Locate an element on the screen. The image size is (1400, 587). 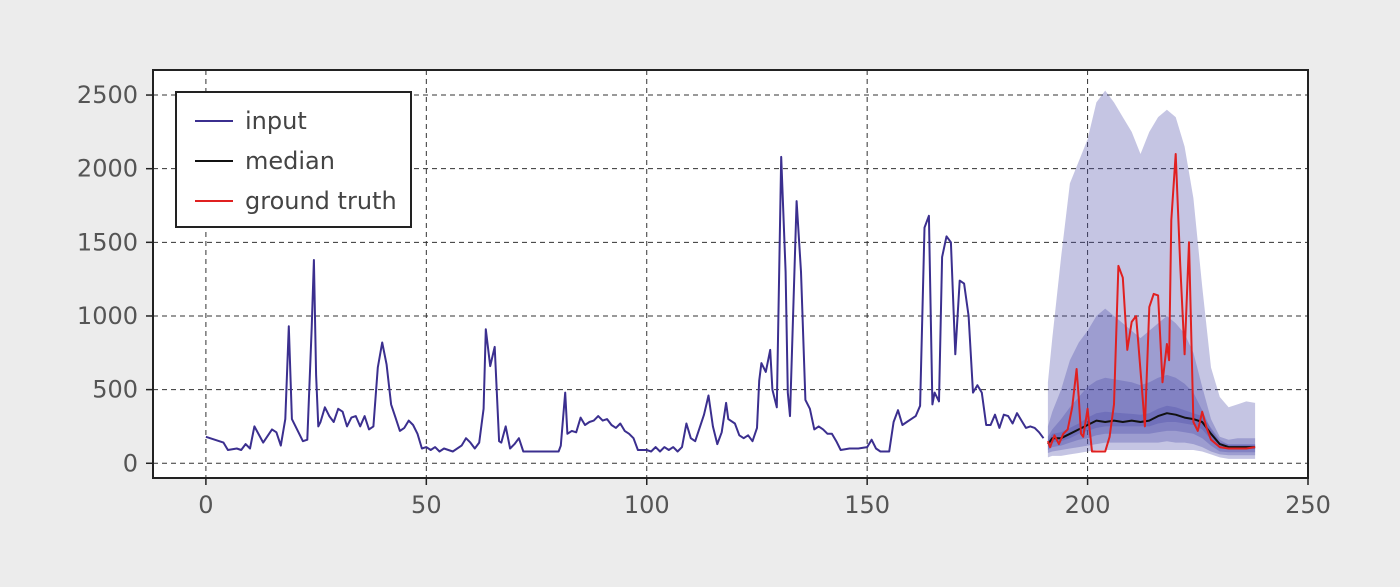
x-tick-label: 50 is located at coordinates (426, 505).